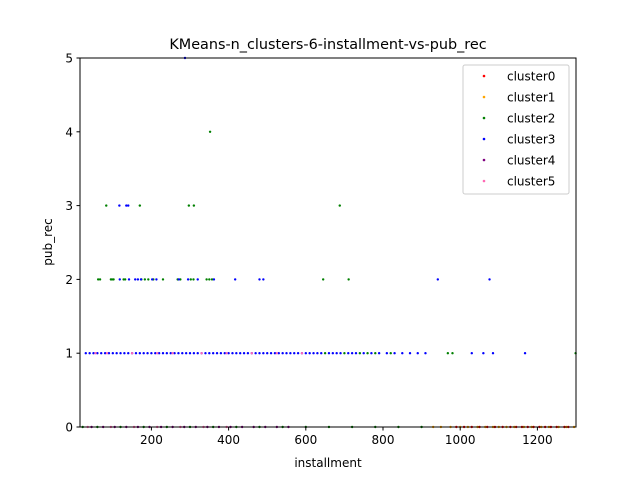 The image size is (640, 485). I want to click on y-tick-label: 3, so click(69, 206).